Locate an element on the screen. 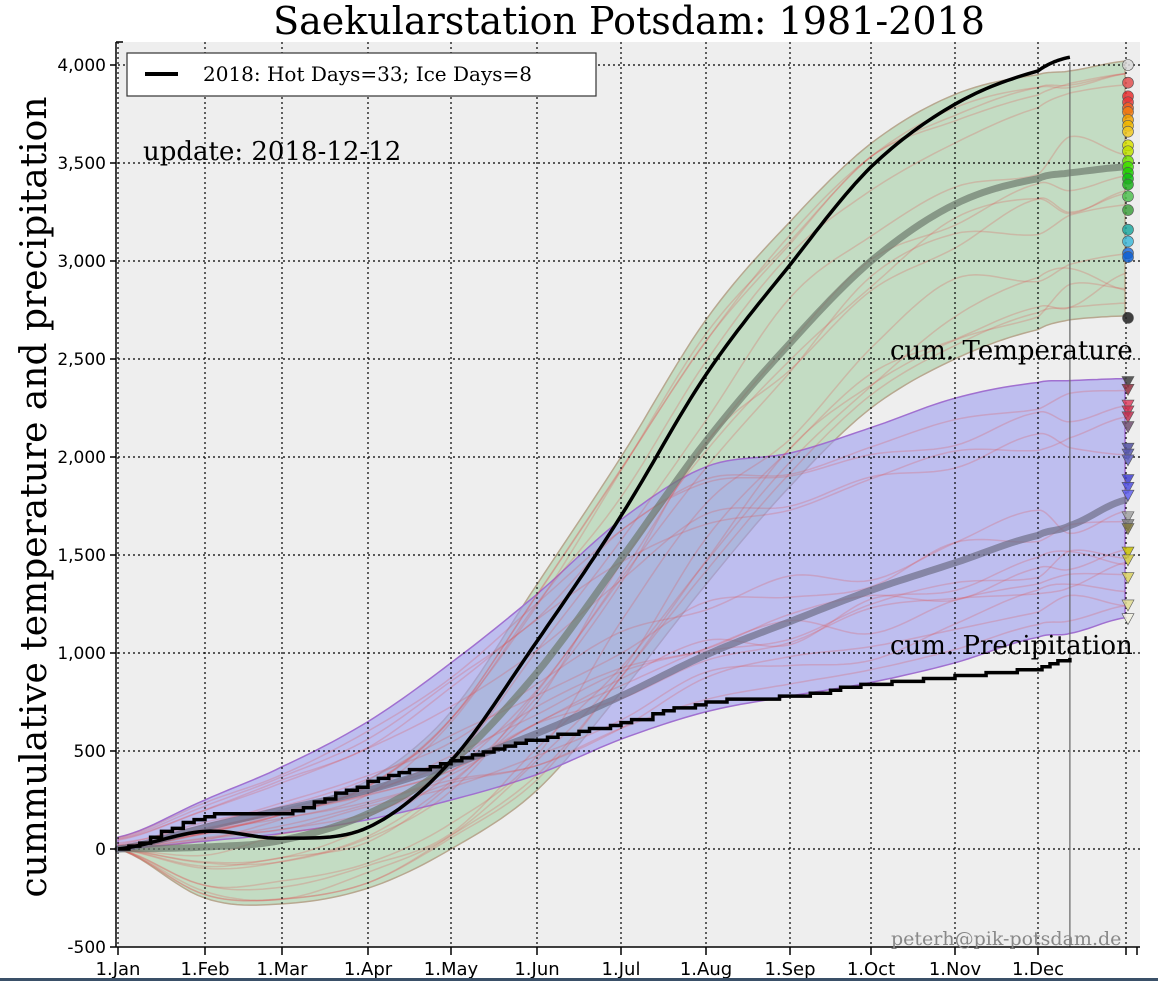 This screenshot has width=1158, height=981. x-tick-label: 1.Nov is located at coordinates (955, 969).